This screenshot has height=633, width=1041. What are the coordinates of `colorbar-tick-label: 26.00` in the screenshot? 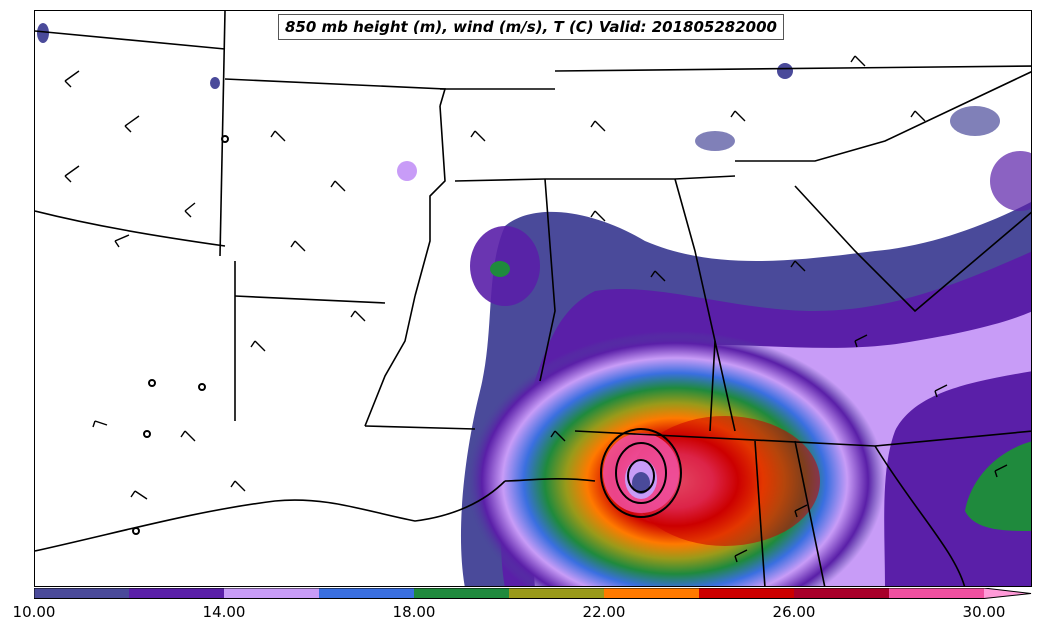 It's located at (794, 612).